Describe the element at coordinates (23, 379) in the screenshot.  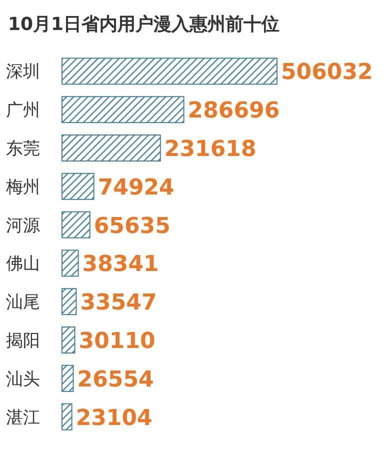
I see `y-tick-label: 汕头` at that location.